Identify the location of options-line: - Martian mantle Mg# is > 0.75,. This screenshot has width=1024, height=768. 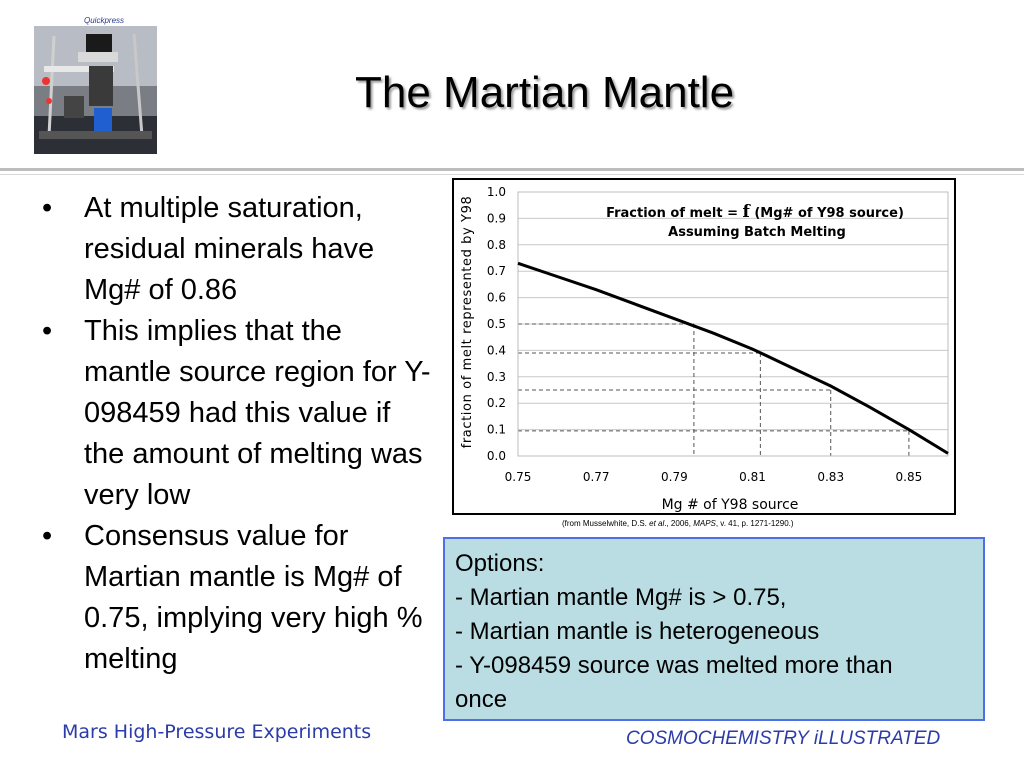
(621, 597).